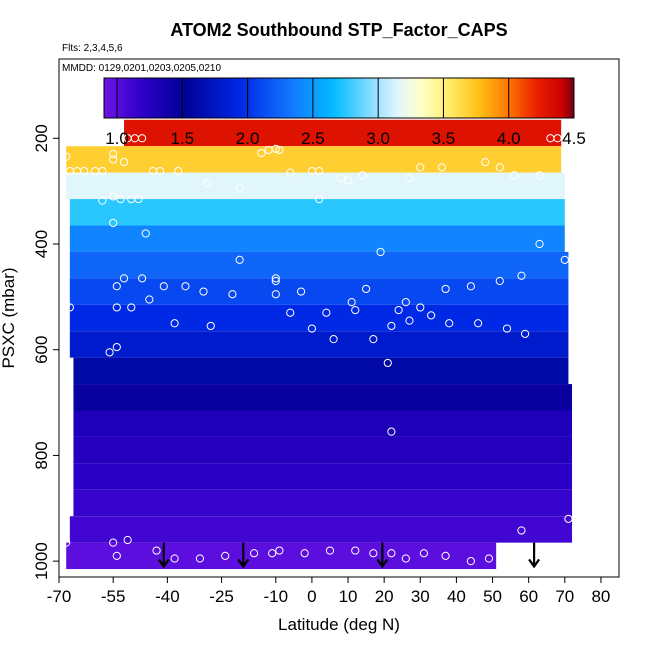  What do you see at coordinates (528, 596) in the screenshot?
I see `x-tick-label: 60` at bounding box center [528, 596].